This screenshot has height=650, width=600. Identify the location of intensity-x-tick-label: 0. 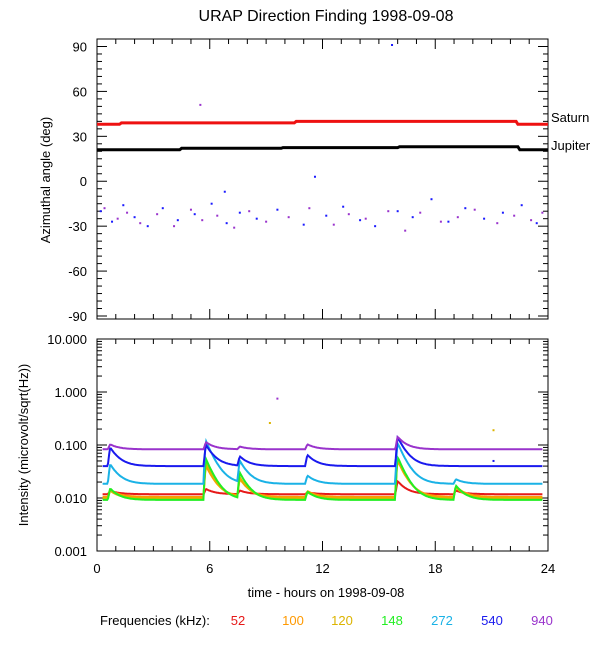
(96, 568).